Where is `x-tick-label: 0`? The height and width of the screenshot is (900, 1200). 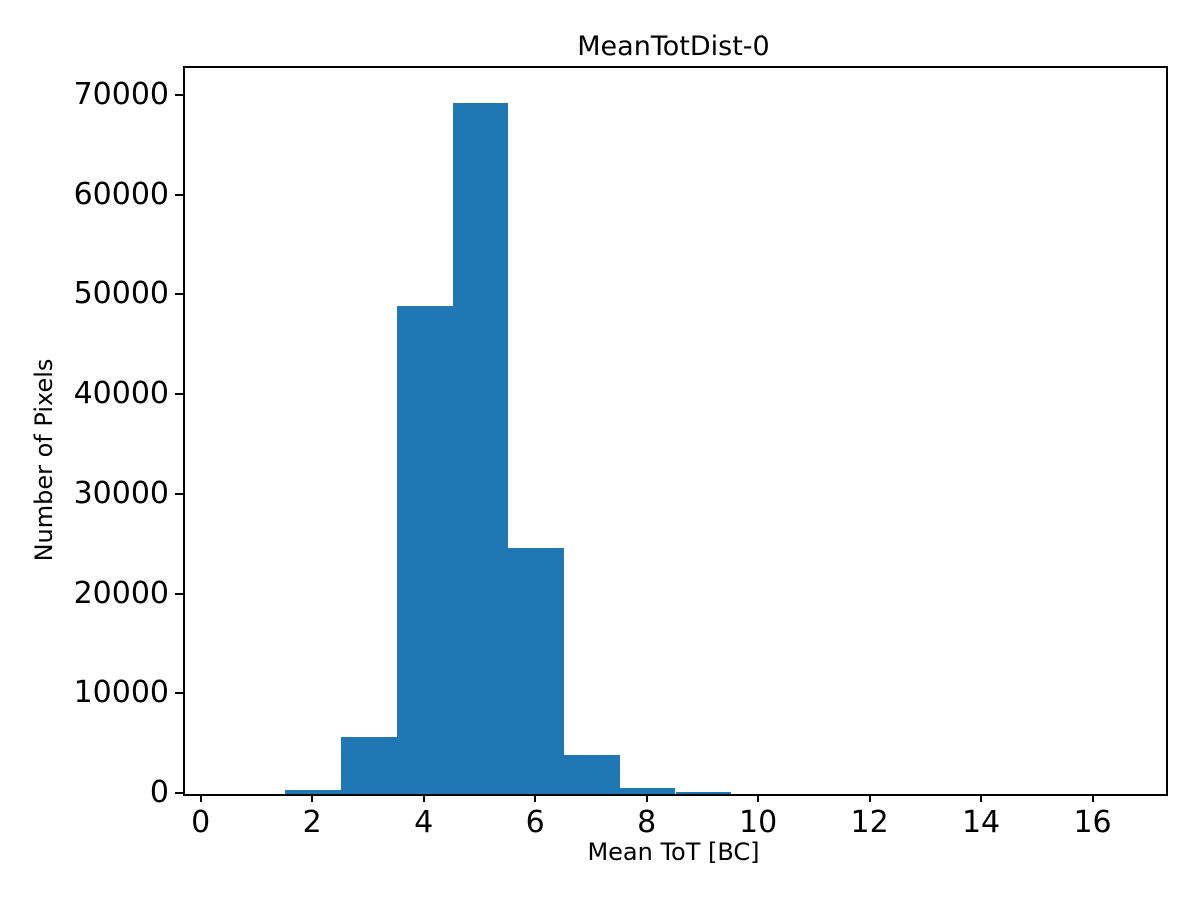 x-tick-label: 0 is located at coordinates (201, 822).